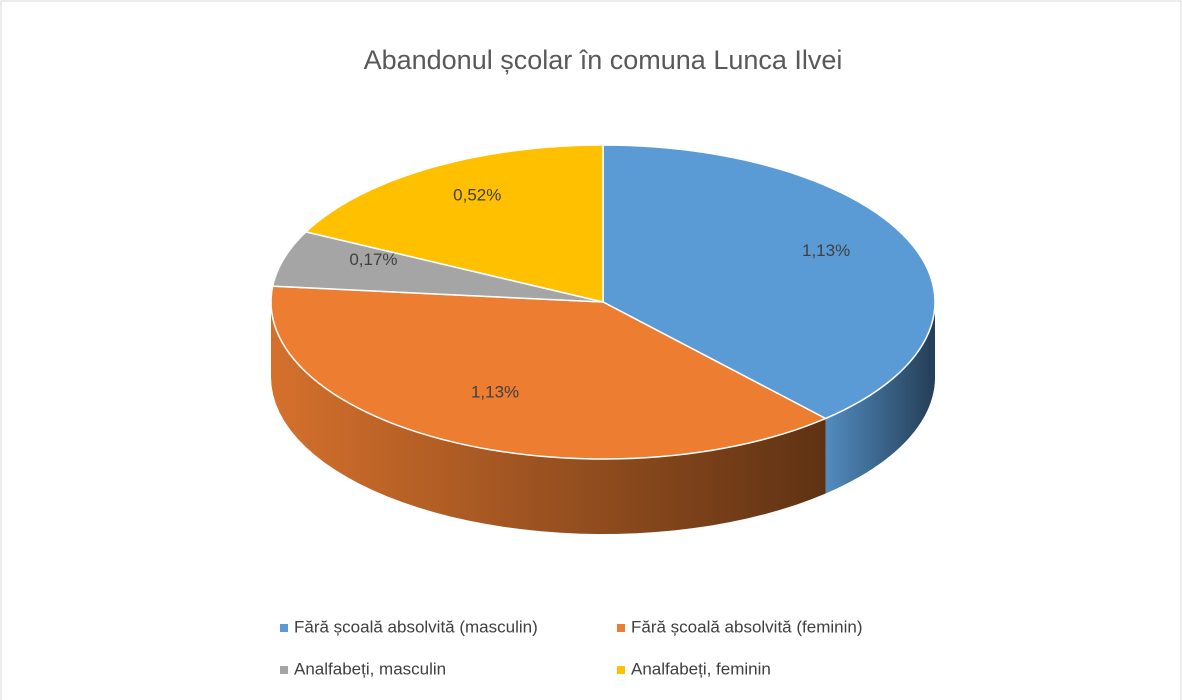  Describe the element at coordinates (416, 626) in the screenshot. I see `legend-label: Fără școală absolvită (masculin)` at that location.